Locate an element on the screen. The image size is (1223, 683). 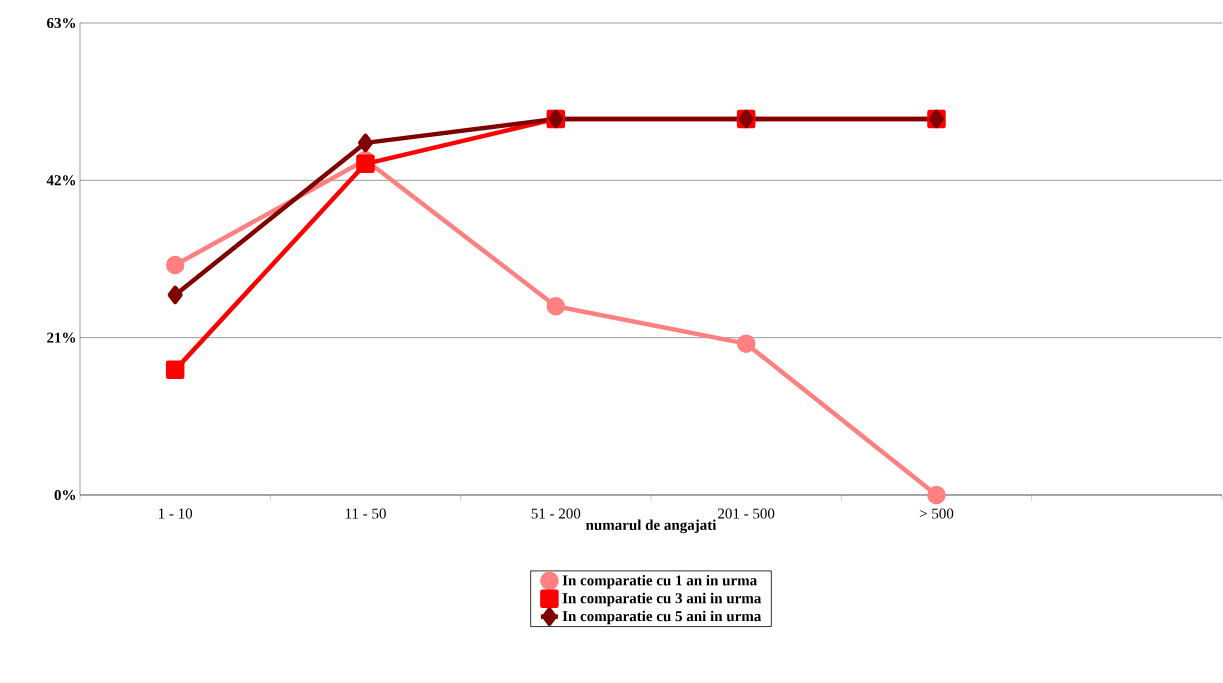
x-tick-label: 51 - 200 is located at coordinates (556, 513).